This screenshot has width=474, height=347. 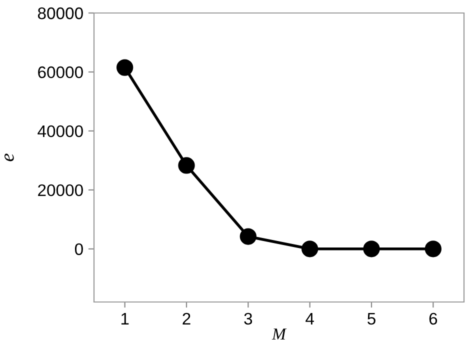 I want to click on x-tick-label: 6, so click(x=433, y=318).